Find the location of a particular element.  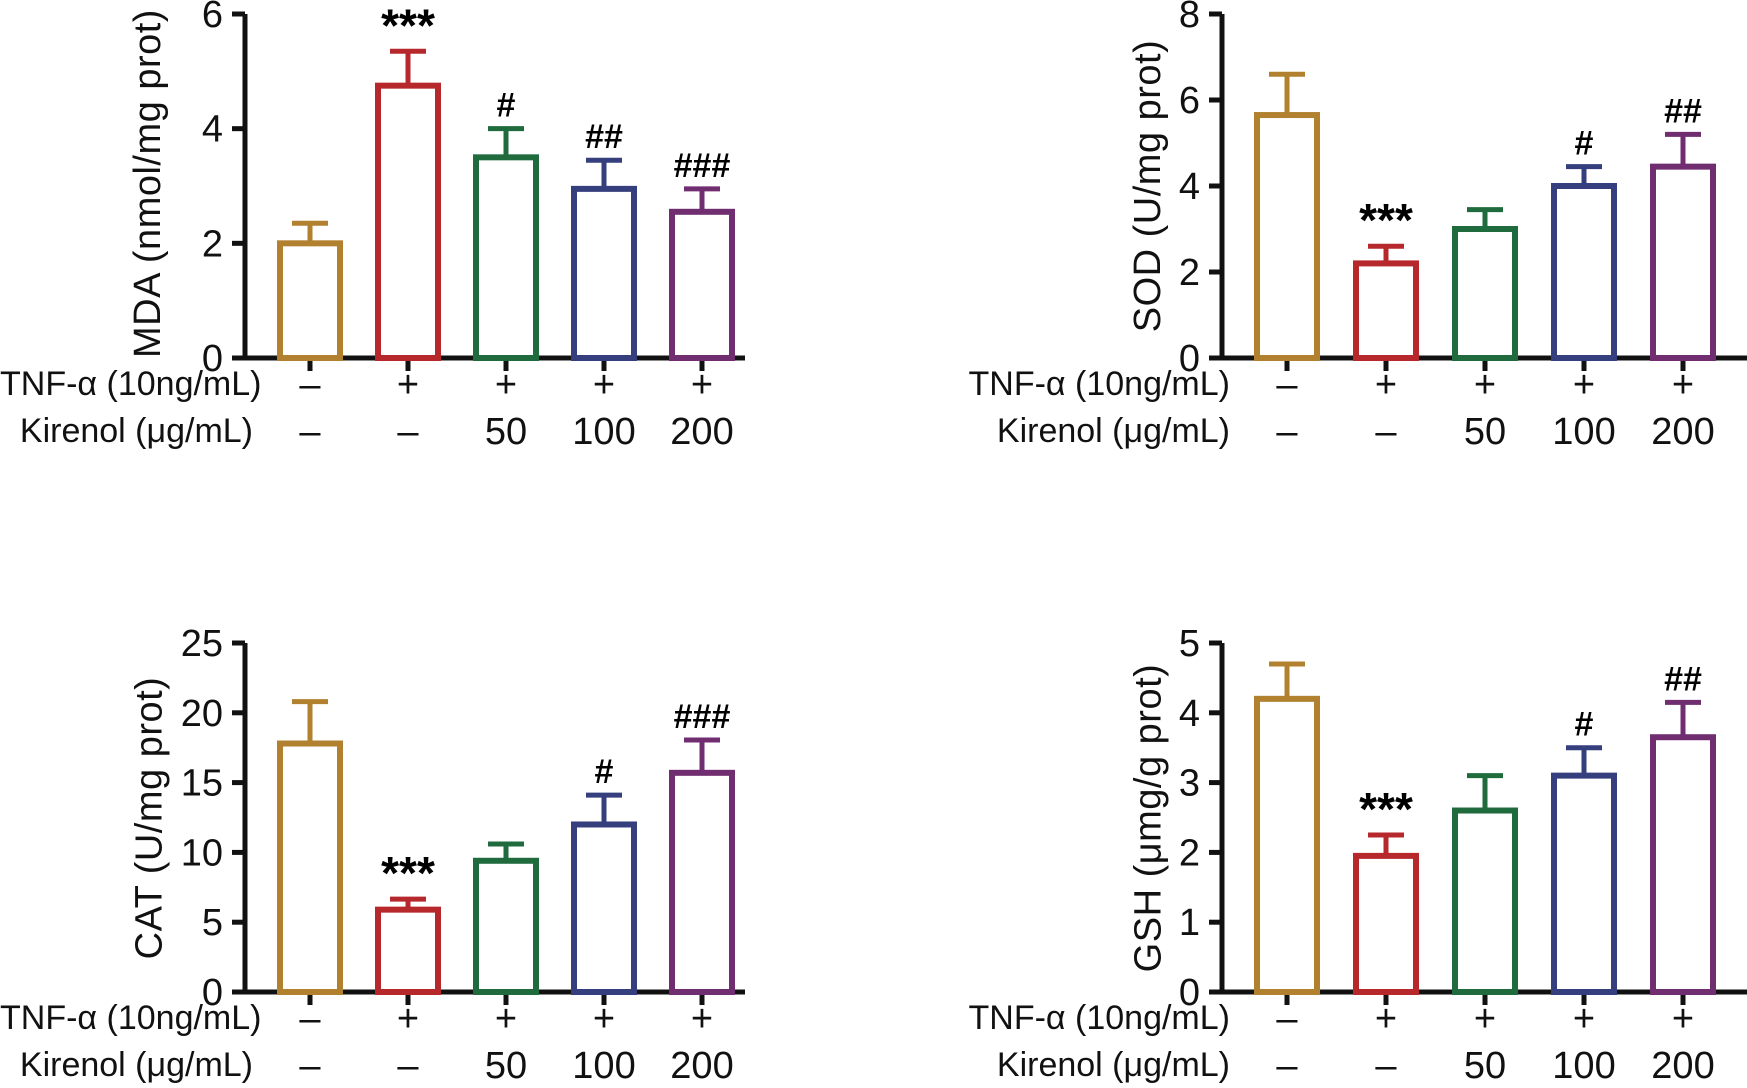

y-tick-label: 20 is located at coordinates (202, 714).